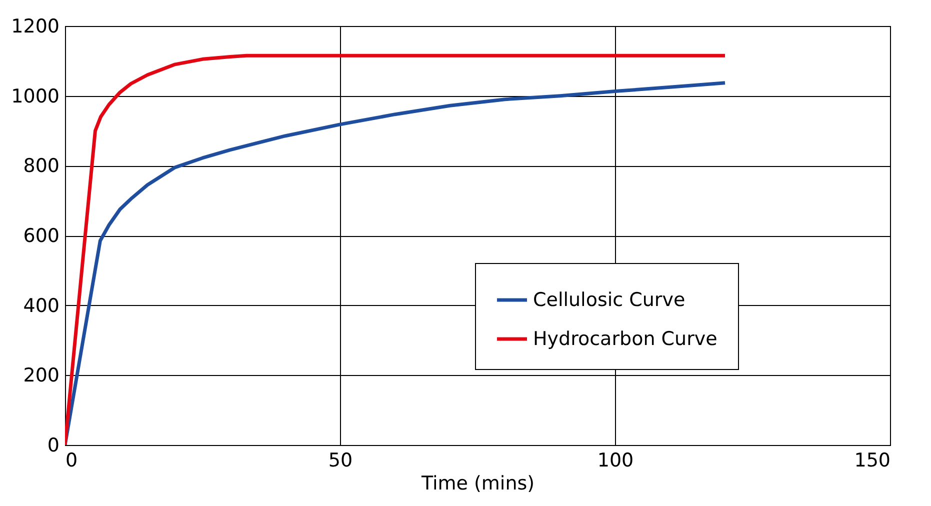  Describe the element at coordinates (625, 339) in the screenshot. I see `legend-label: Hydrocarbon Curve` at that location.